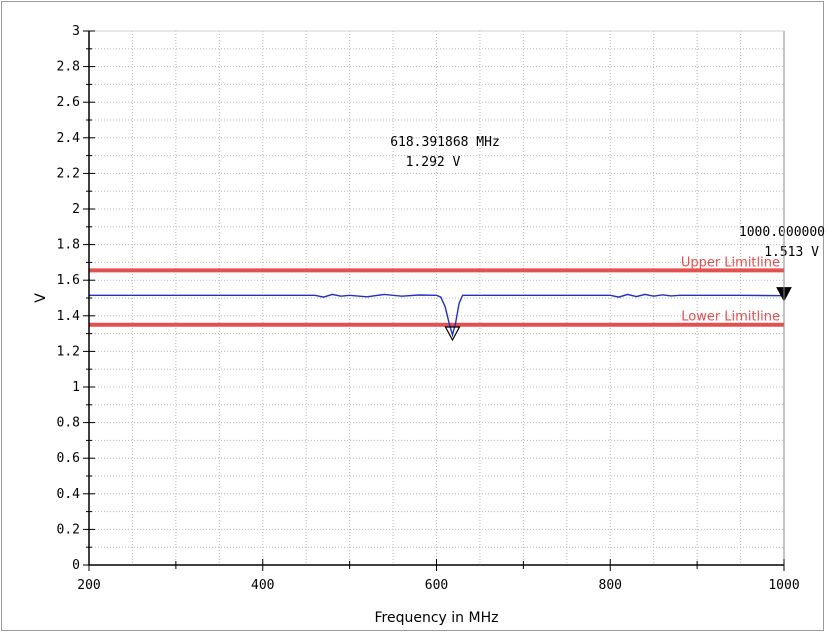 The image size is (827, 634). I want to click on y-tick-label: 0.2, so click(68, 529).